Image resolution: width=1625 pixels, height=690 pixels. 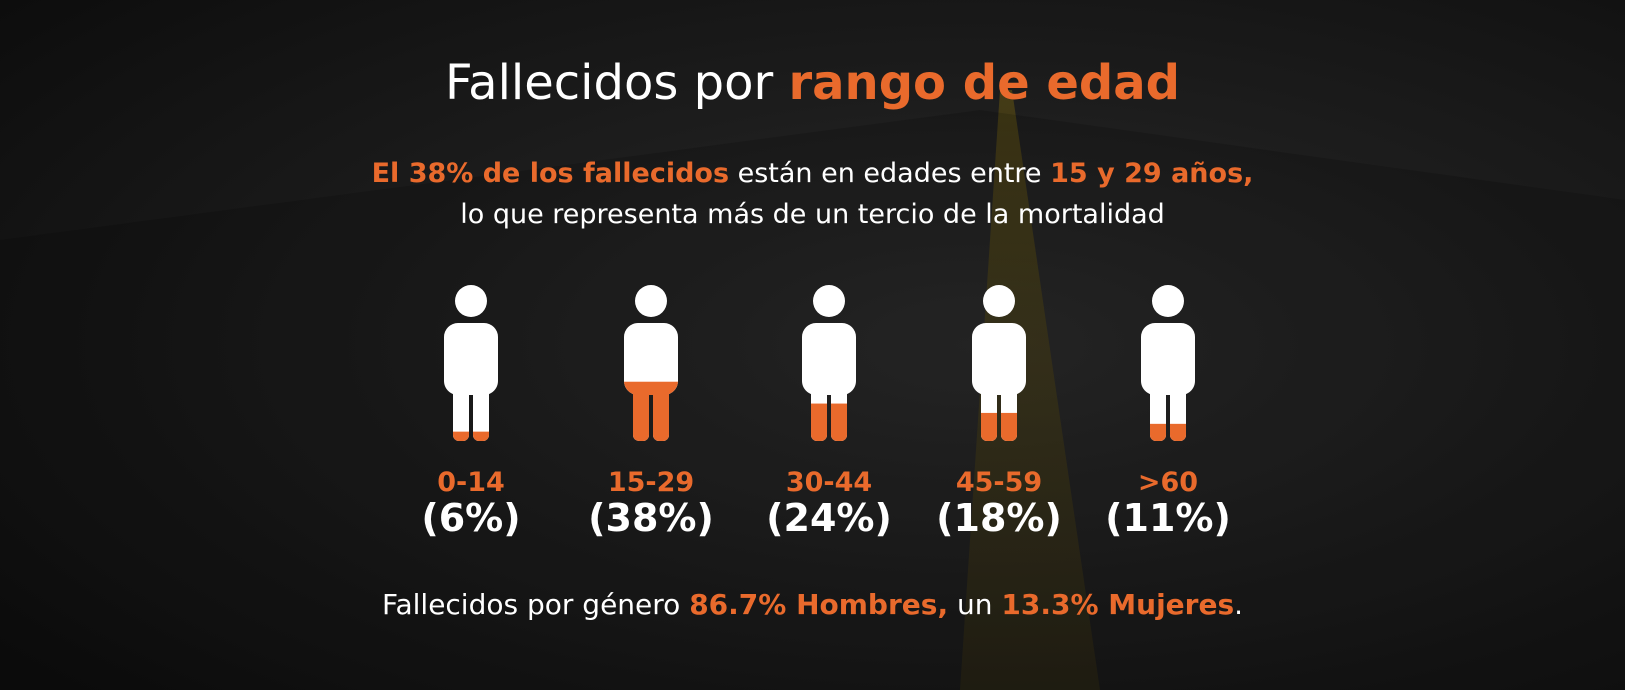 I want to click on text-segment: Fallecidos por género, so click(x=535, y=604).